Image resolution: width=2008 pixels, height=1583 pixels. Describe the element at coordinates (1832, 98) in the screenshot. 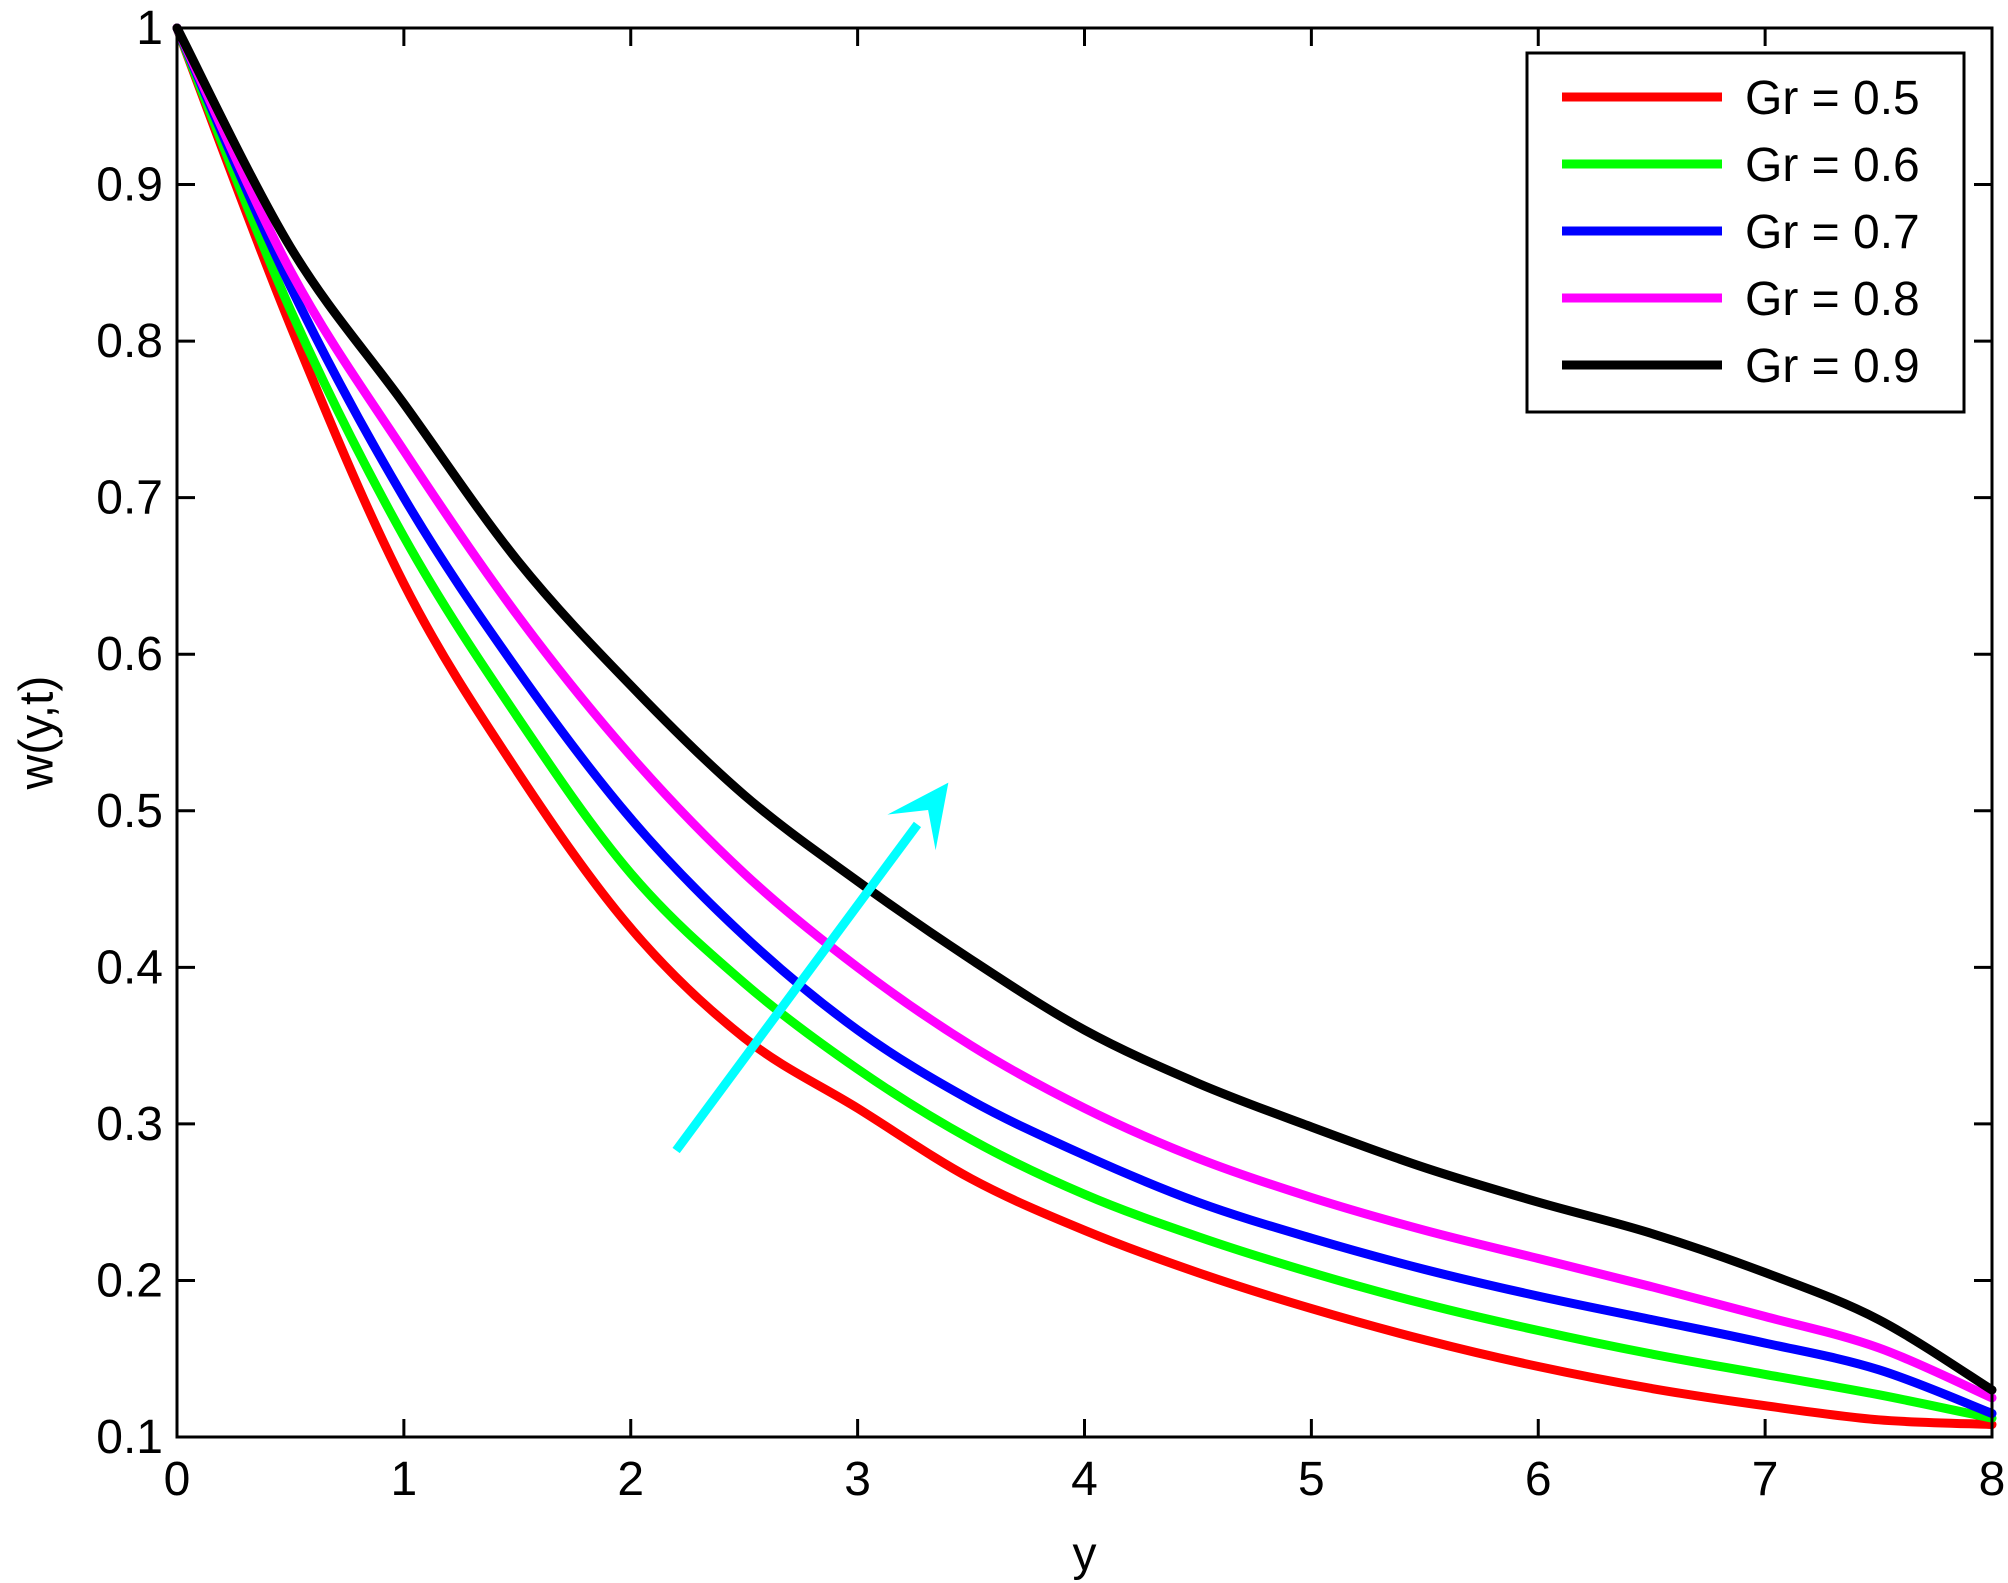

I see `legend-label: Gr = 0.5` at that location.